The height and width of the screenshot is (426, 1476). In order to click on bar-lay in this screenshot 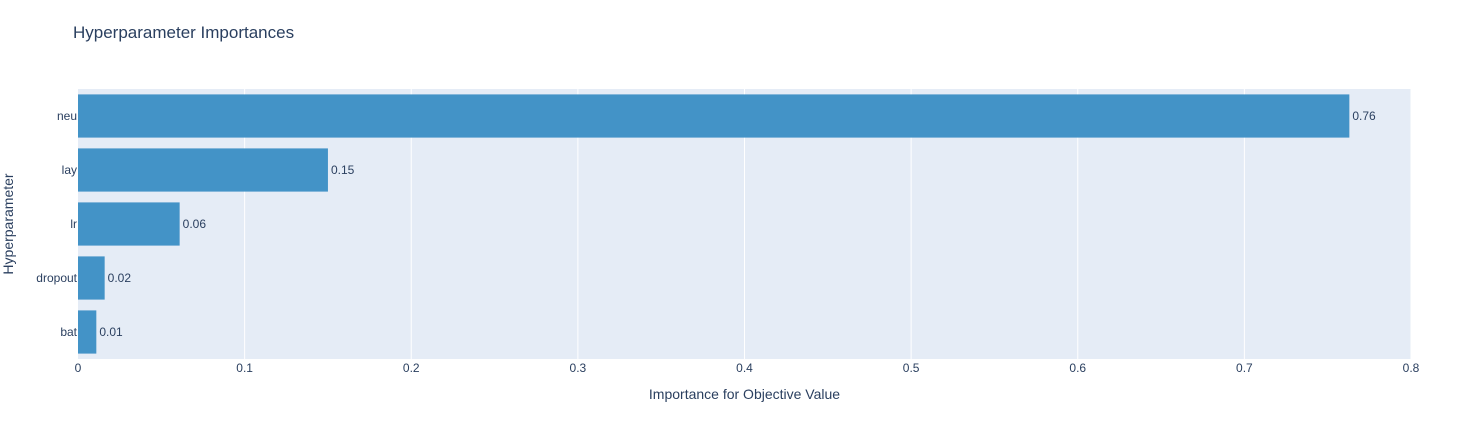, I will do `click(203, 170)`.